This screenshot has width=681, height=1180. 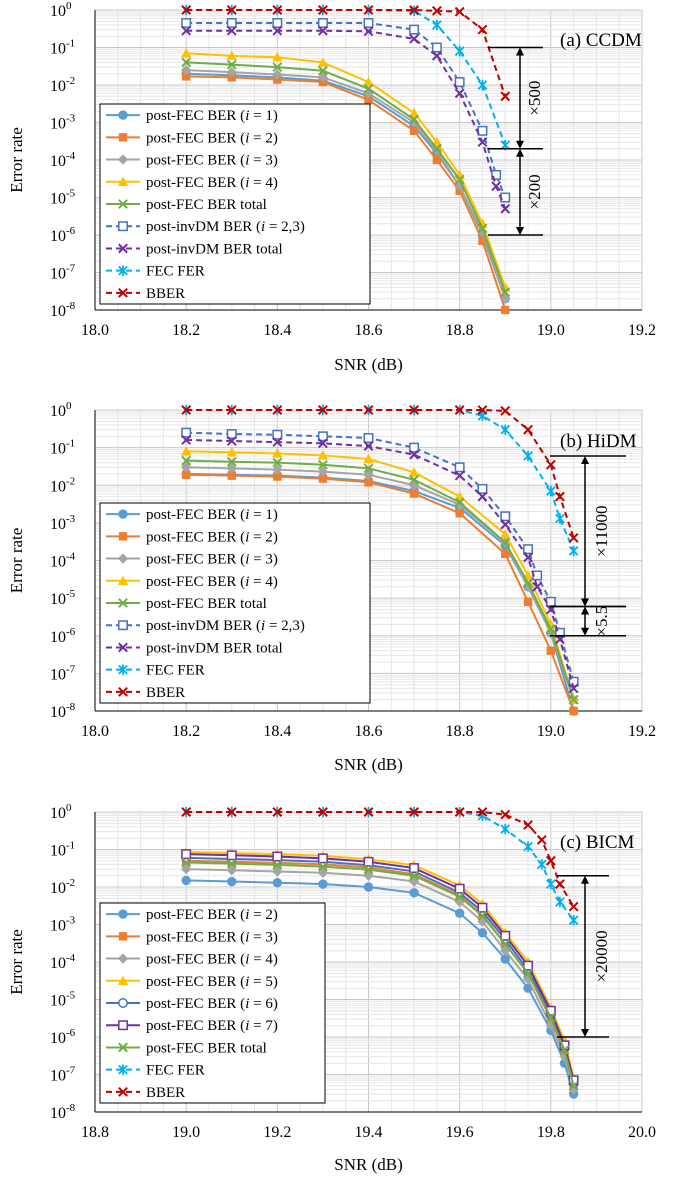 What do you see at coordinates (212, 560) in the screenshot?
I see `legend-label: post-FEC BER (i = 3)` at bounding box center [212, 560].